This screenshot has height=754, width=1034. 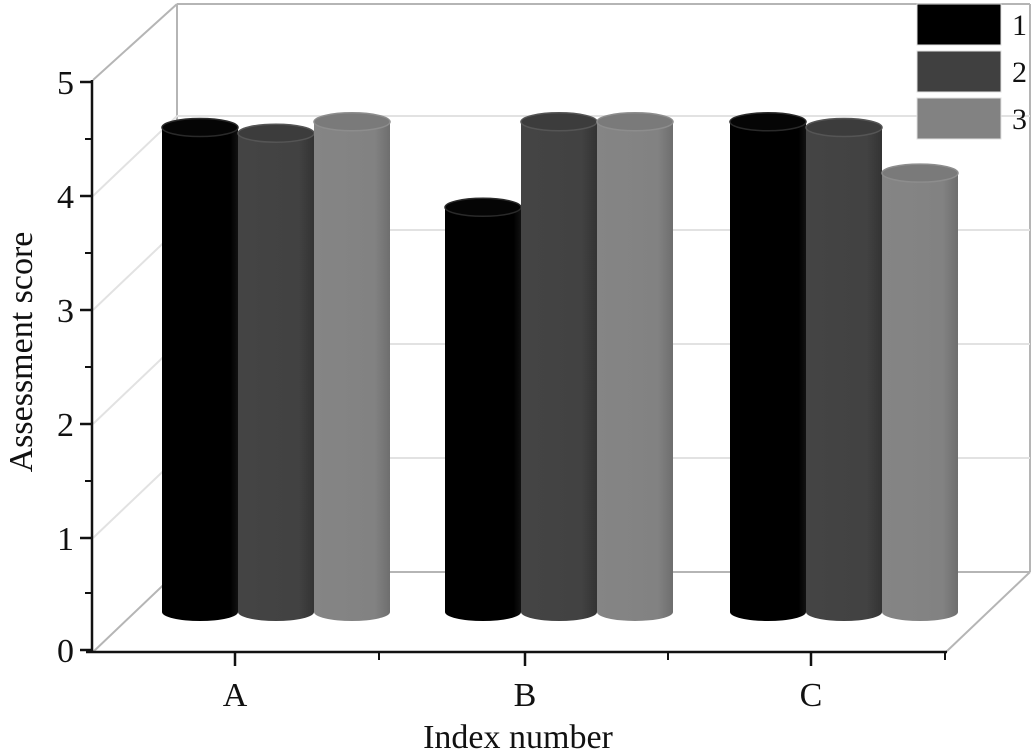 I want to click on y-tick-label: 1, so click(x=65, y=539).